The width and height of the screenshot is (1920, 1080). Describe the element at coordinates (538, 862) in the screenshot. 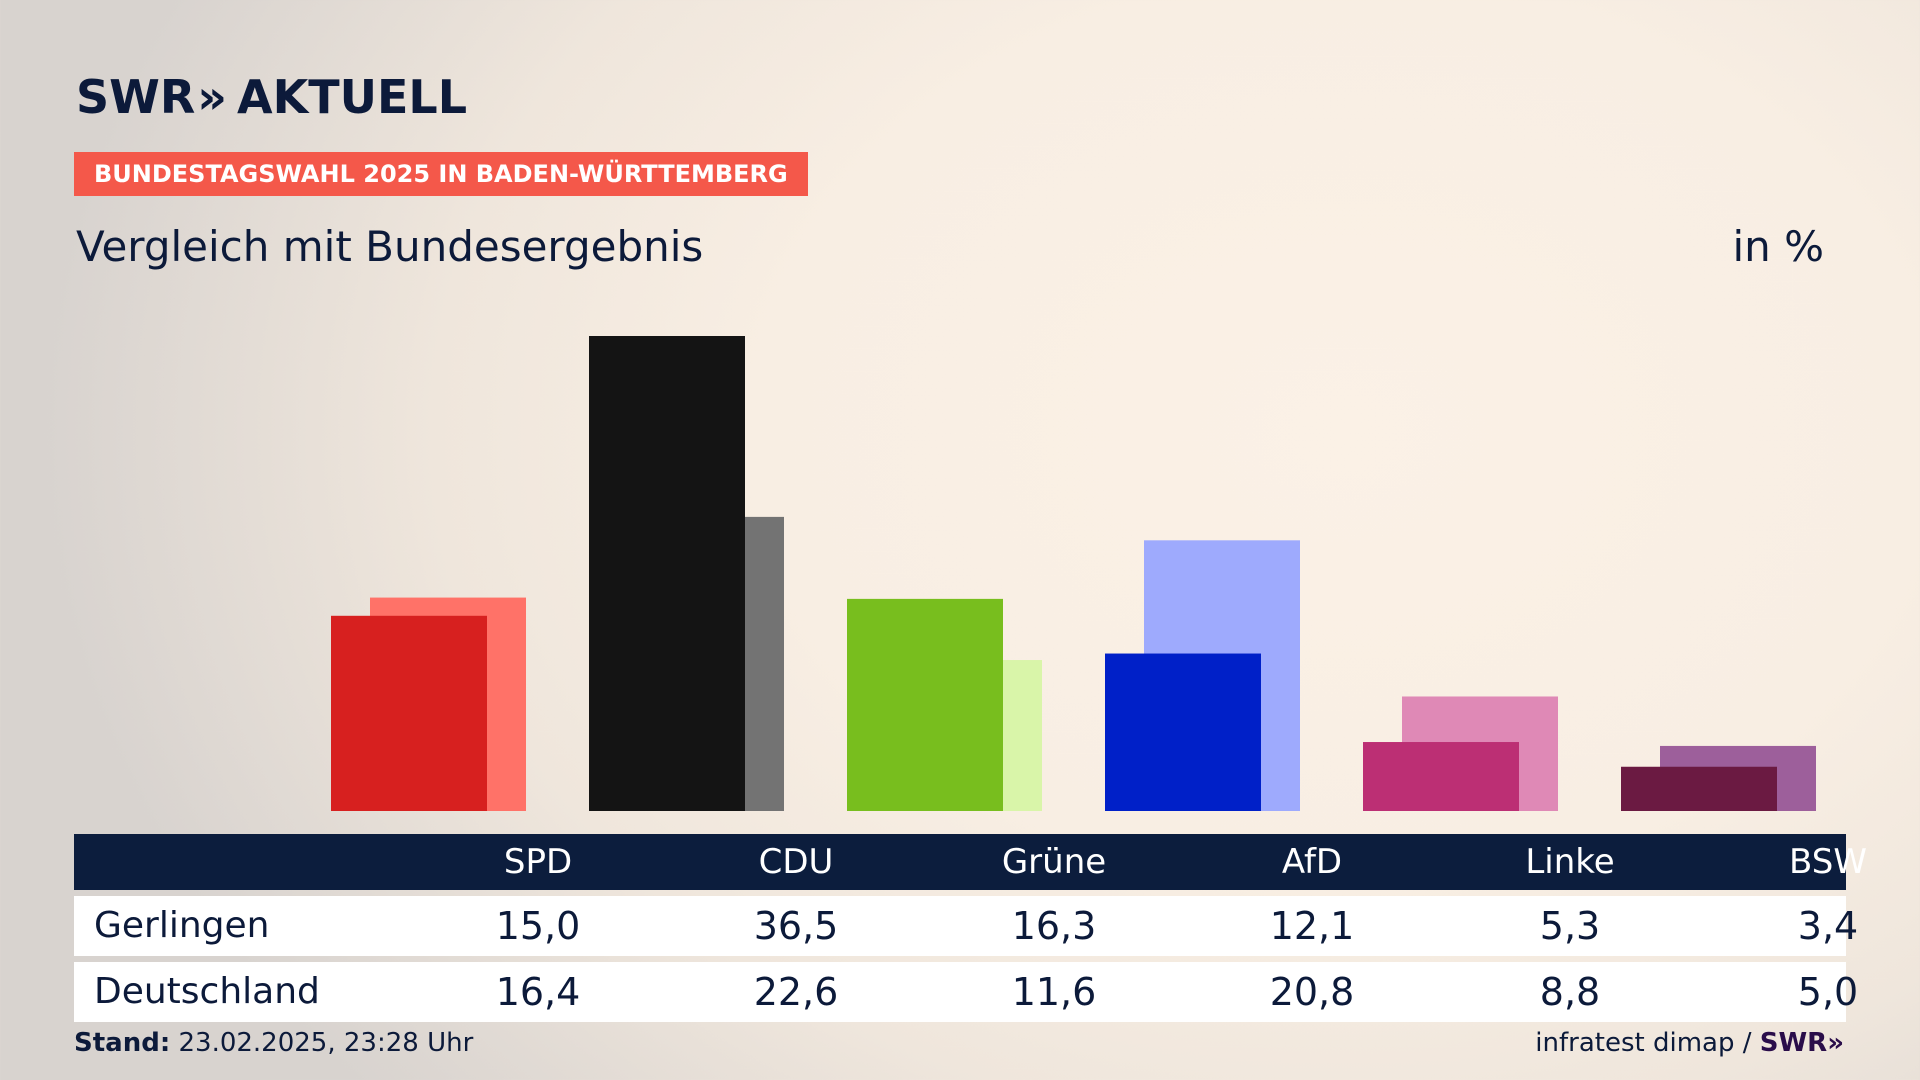

I see `table-header-spd: SPD` at that location.